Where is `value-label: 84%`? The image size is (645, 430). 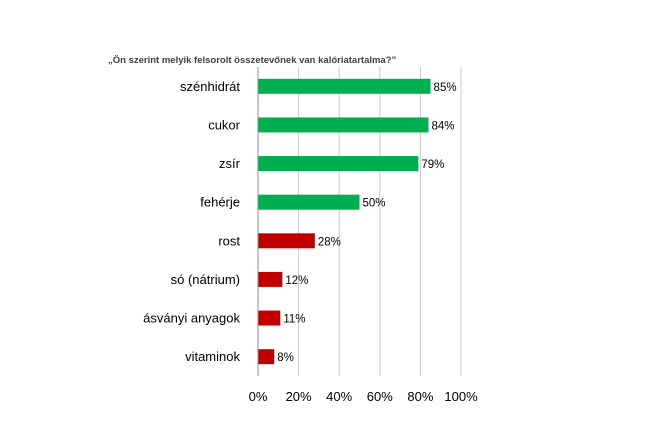 value-label: 84% is located at coordinates (443, 126).